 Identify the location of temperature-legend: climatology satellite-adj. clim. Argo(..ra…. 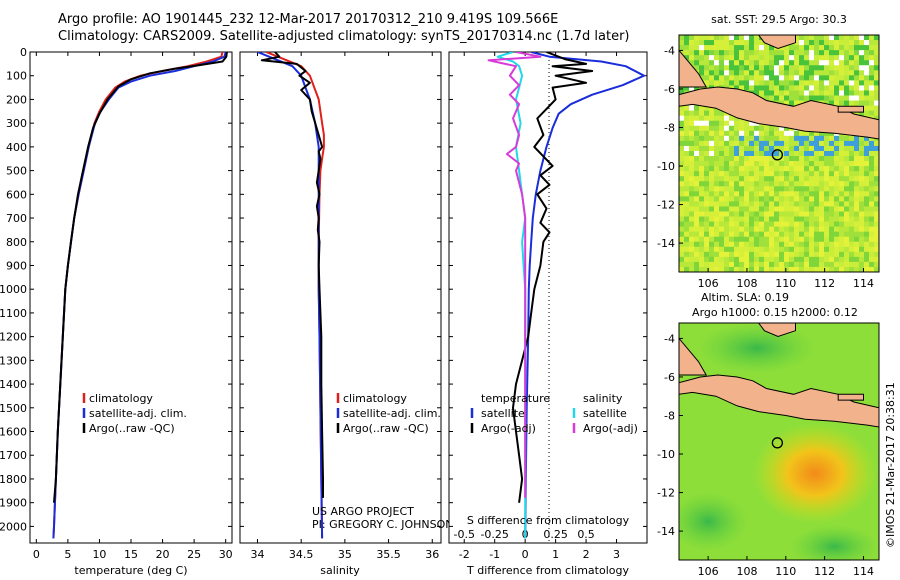
(134, 413).